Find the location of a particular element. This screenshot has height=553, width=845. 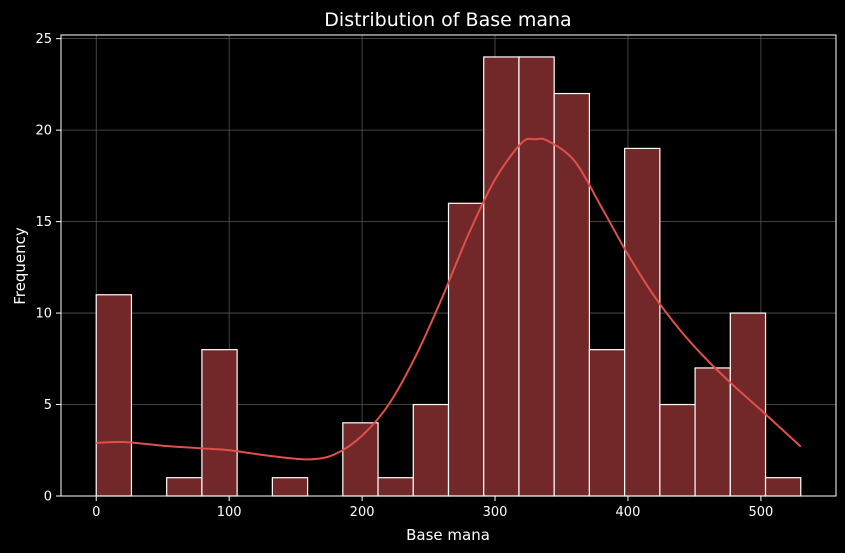

y-tick-label: 20 is located at coordinates (43, 131).